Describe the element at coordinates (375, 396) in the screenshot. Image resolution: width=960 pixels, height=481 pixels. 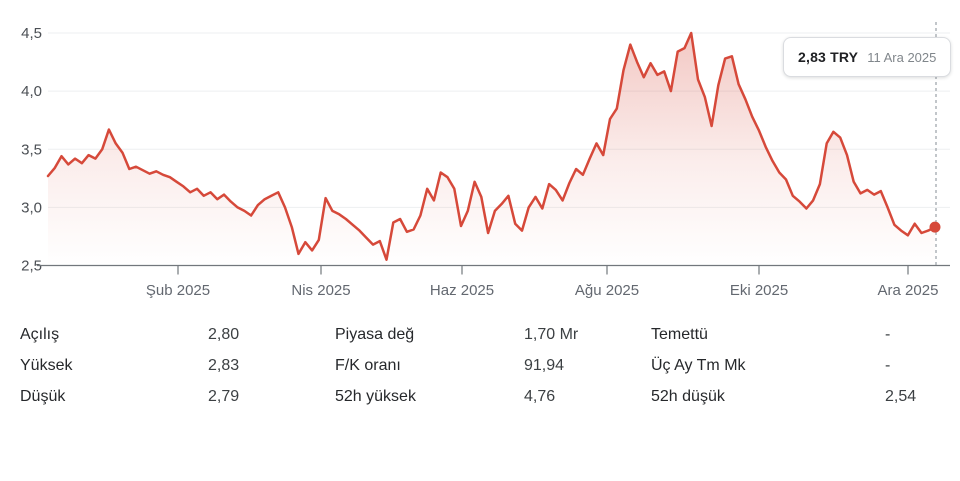
I see `stat-label: 52h yüksek` at that location.